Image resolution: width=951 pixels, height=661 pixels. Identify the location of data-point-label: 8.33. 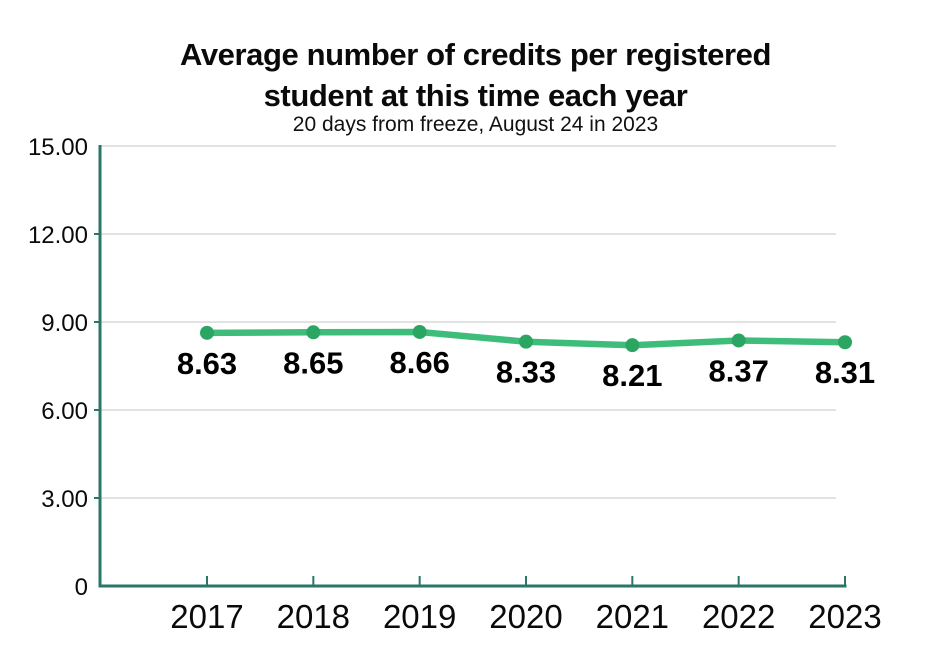
(526, 372).